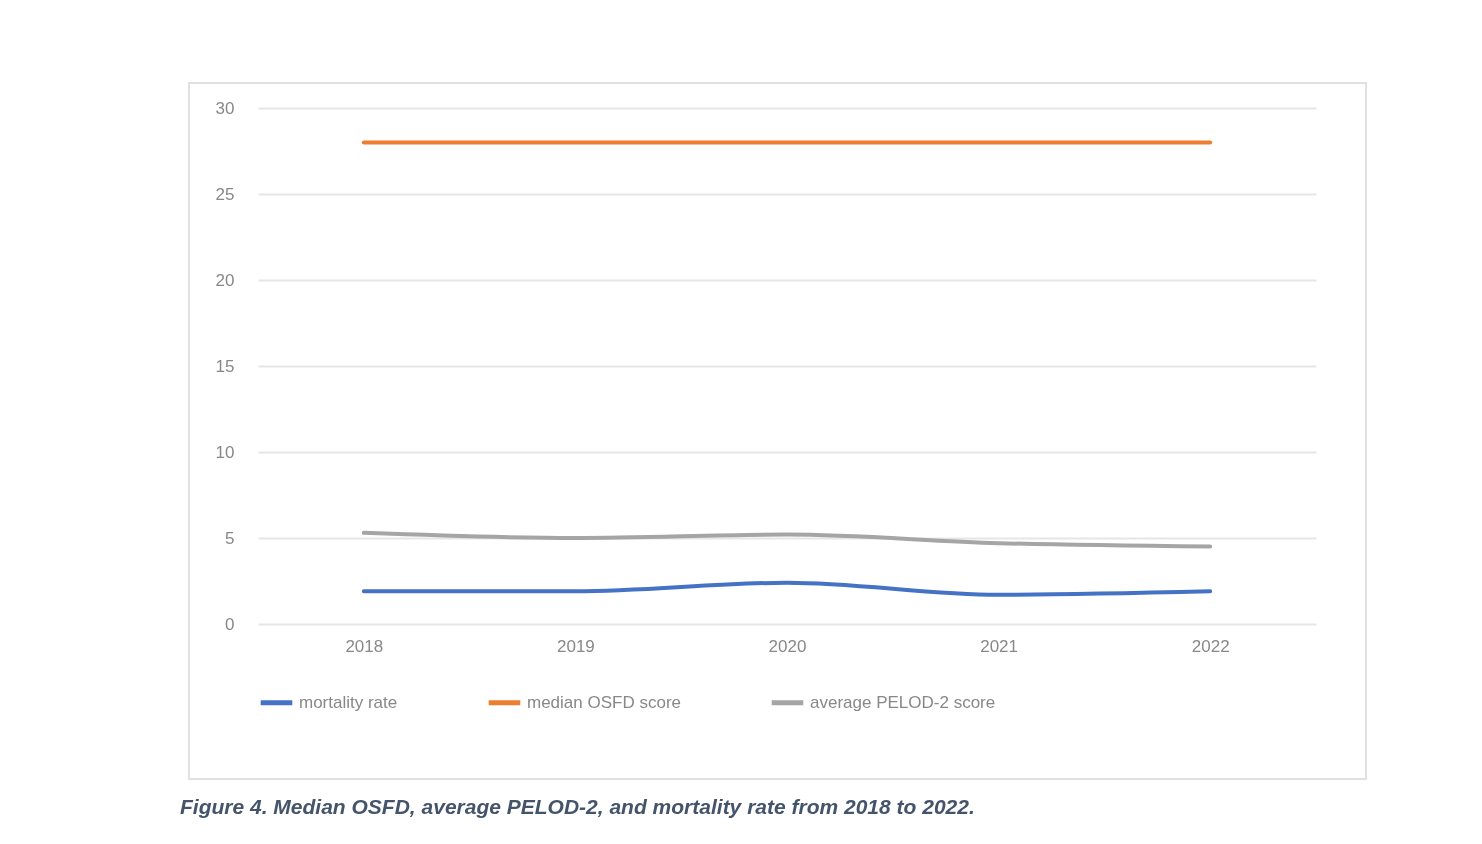  I want to click on line-series, so click(787, 539).